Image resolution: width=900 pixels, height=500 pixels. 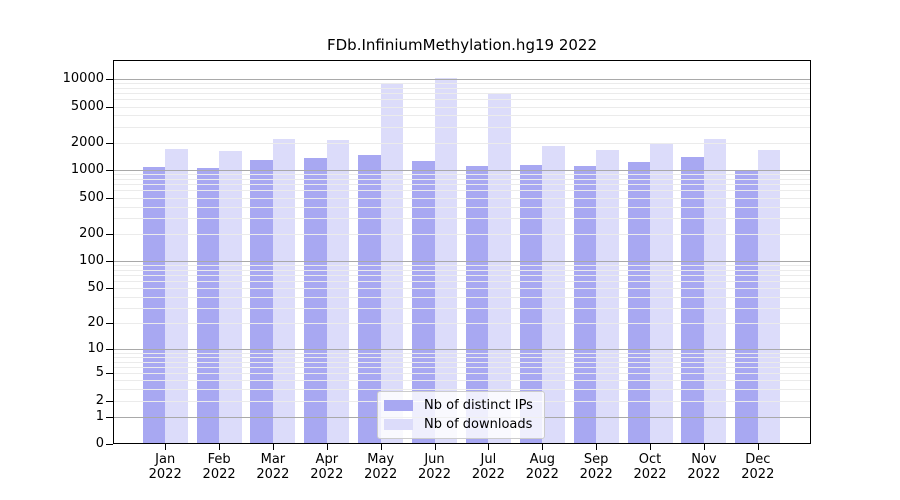 I want to click on bar-ips-may, so click(x=369, y=299).